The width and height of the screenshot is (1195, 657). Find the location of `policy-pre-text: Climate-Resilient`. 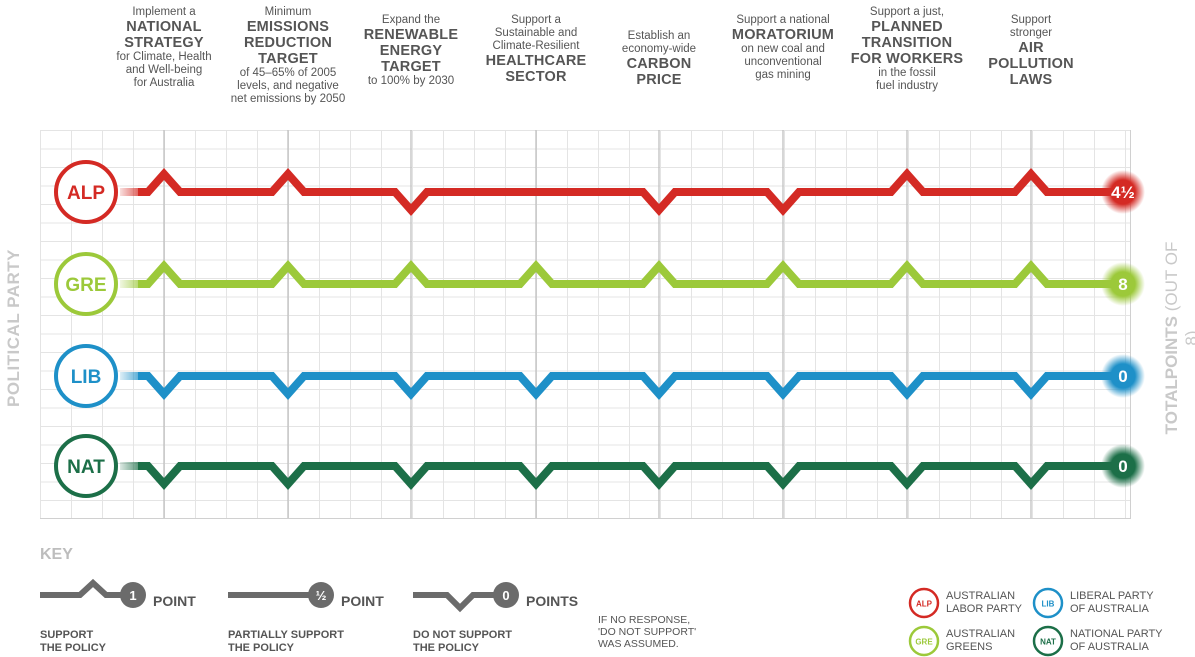

policy-pre-text: Climate-Resilient is located at coordinates (536, 46).